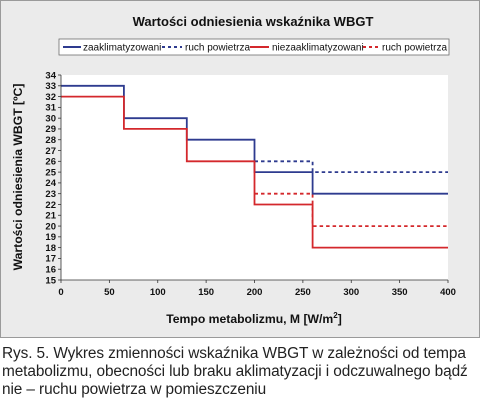 This screenshot has height=407, width=480. What do you see at coordinates (60, 292) in the screenshot?
I see `x-tick-label: 0` at bounding box center [60, 292].